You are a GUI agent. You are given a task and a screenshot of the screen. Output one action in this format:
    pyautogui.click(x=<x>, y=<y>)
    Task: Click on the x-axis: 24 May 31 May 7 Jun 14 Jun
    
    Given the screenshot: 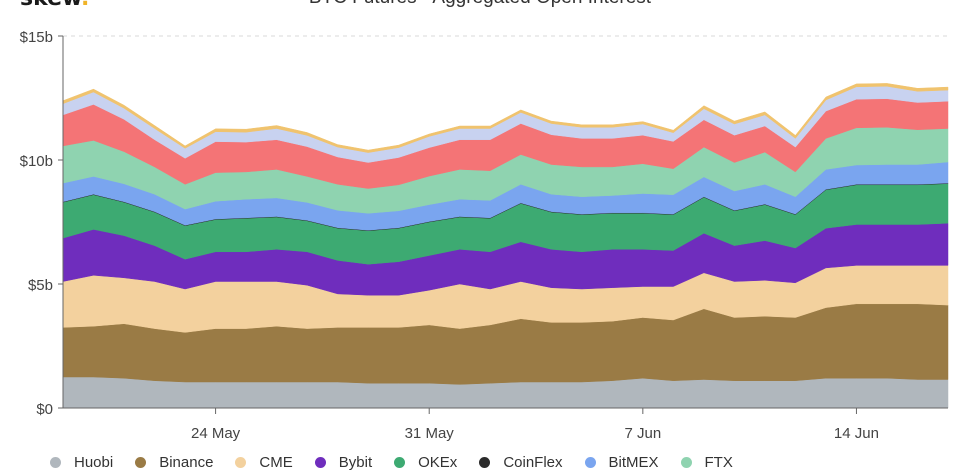 What is the action you would take?
    pyautogui.click(x=505, y=424)
    